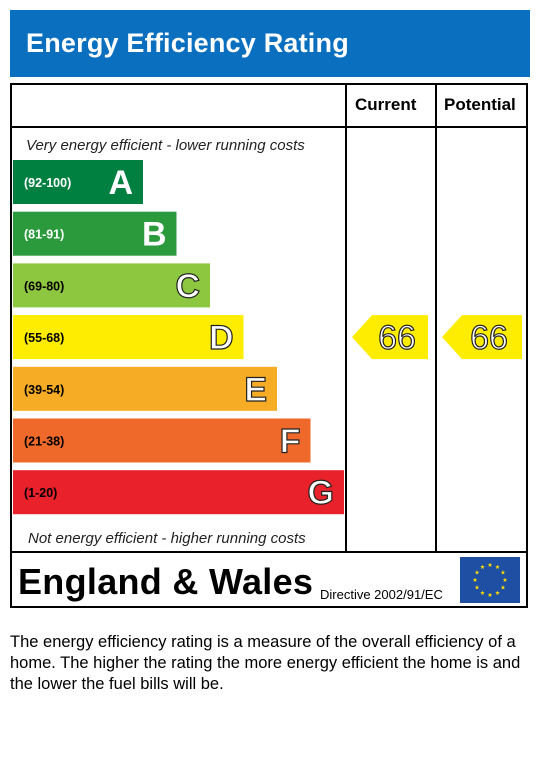  I want to click on header-current: Current, so click(386, 104).